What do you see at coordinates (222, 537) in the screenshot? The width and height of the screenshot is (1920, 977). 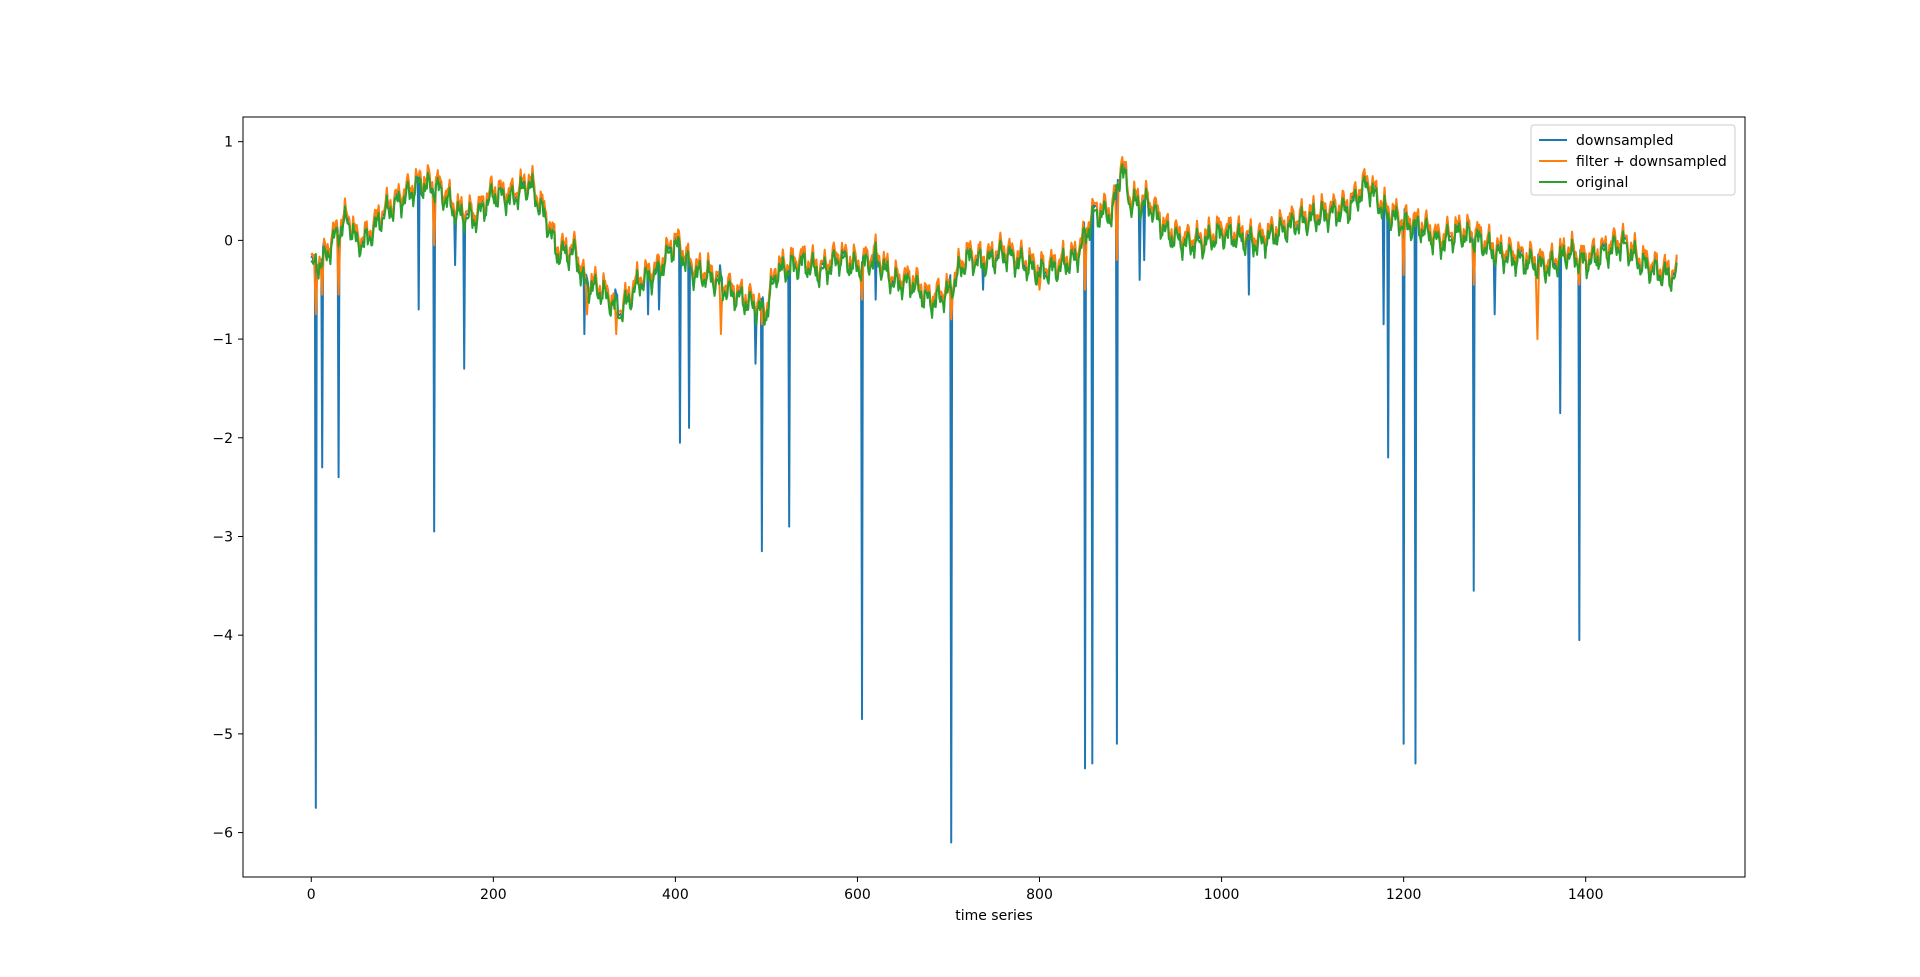 I see `y-tick-label: −3` at bounding box center [222, 537].